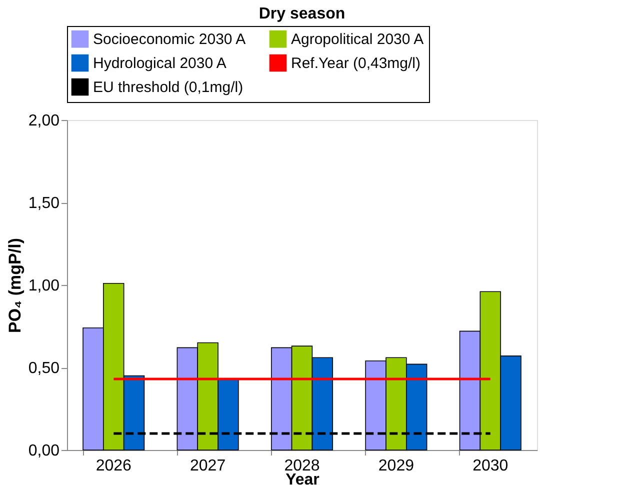  I want to click on legend-label: Ref.Year (0,43mg/l), so click(356, 63).